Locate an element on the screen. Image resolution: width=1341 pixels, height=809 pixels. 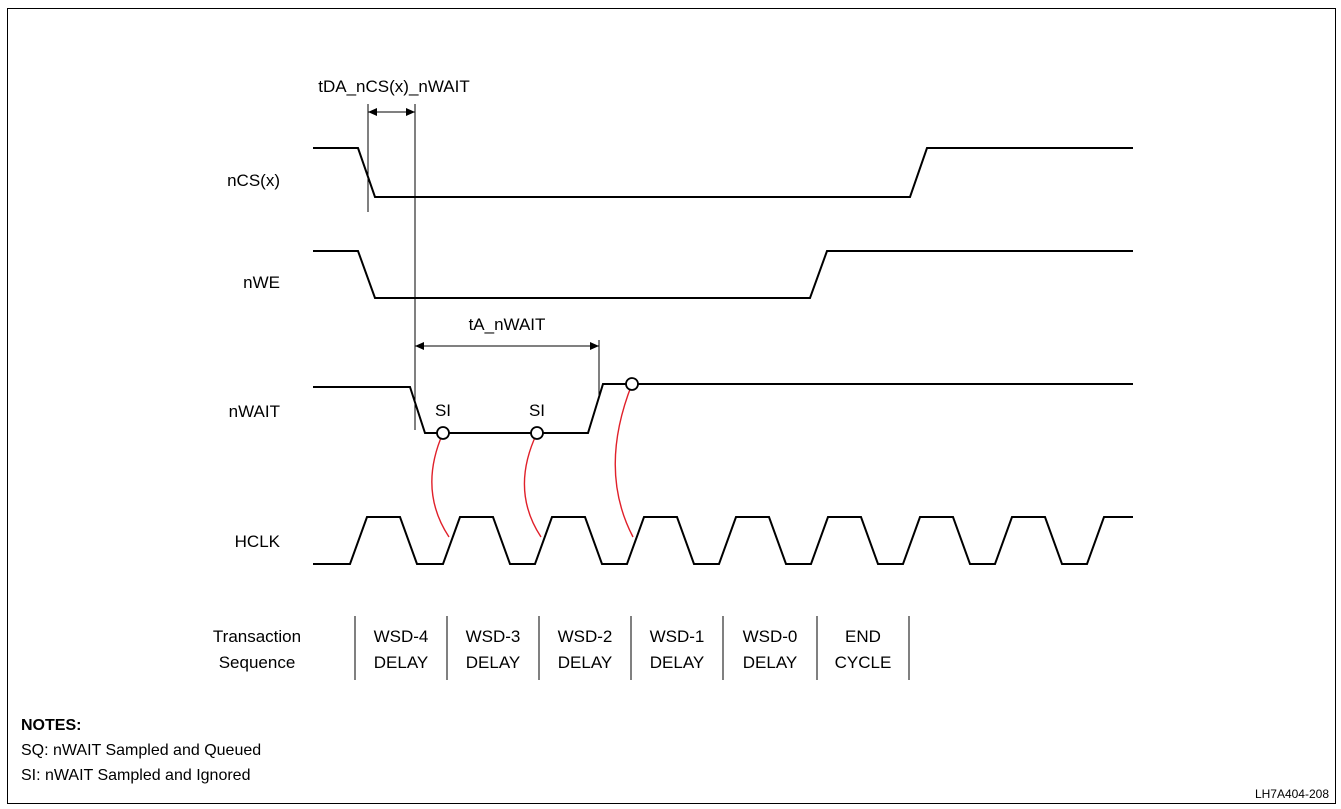
notes-heading: NOTES: is located at coordinates (51, 725).